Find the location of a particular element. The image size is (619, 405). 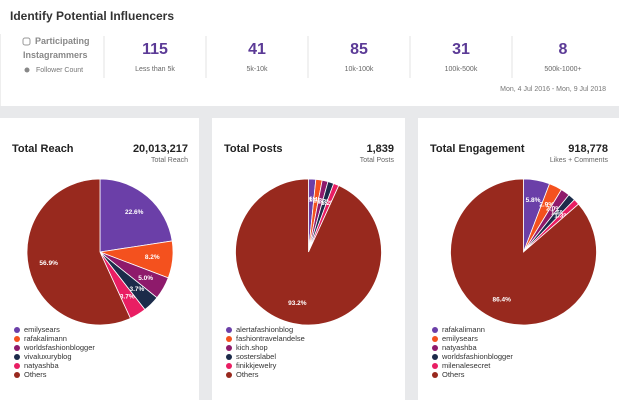

follower-count-label: Follower Count is located at coordinates (59, 70).